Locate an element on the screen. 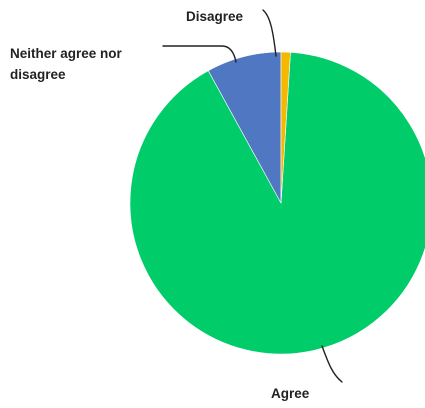 The width and height of the screenshot is (425, 408). pie-slice-disagree is located at coordinates (285, 127).